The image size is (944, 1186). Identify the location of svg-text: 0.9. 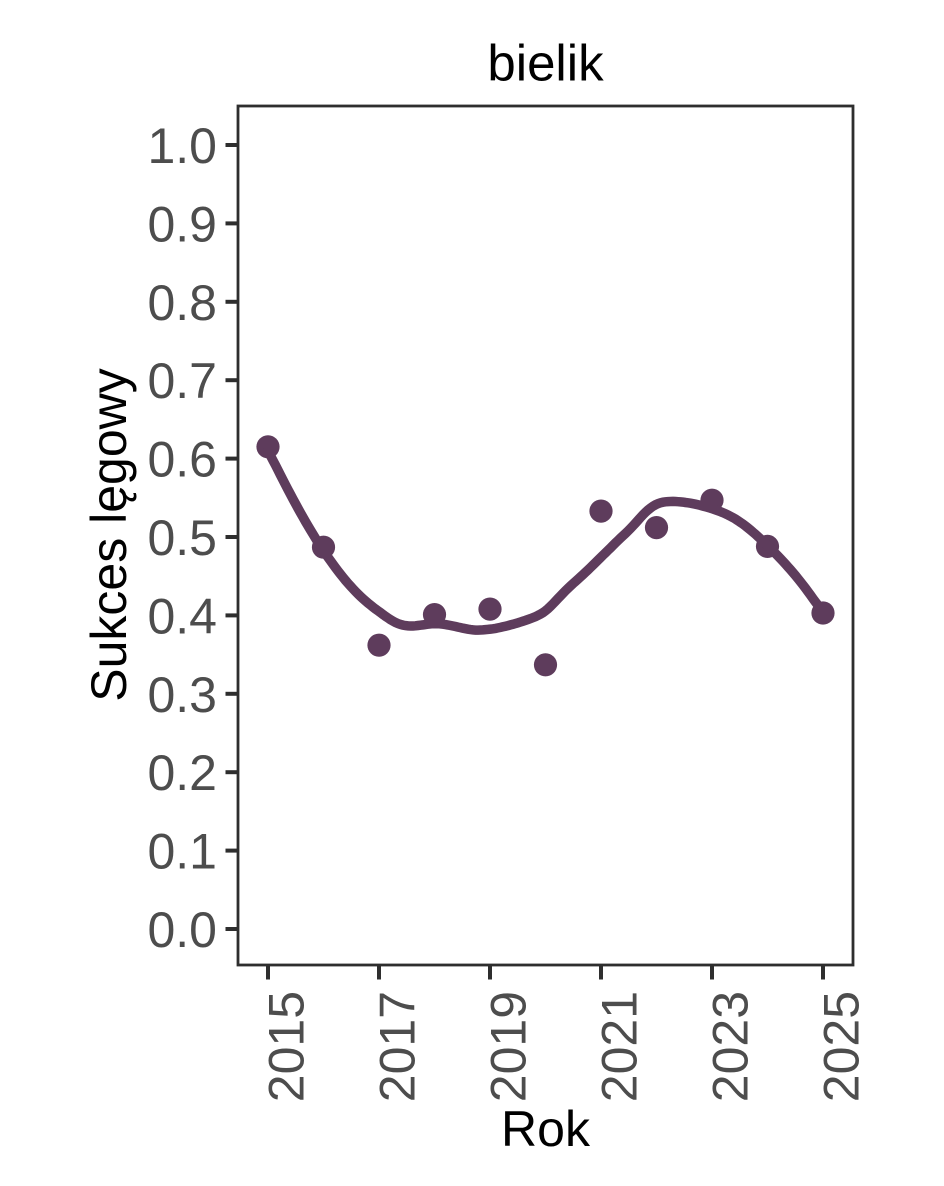
(182, 224).